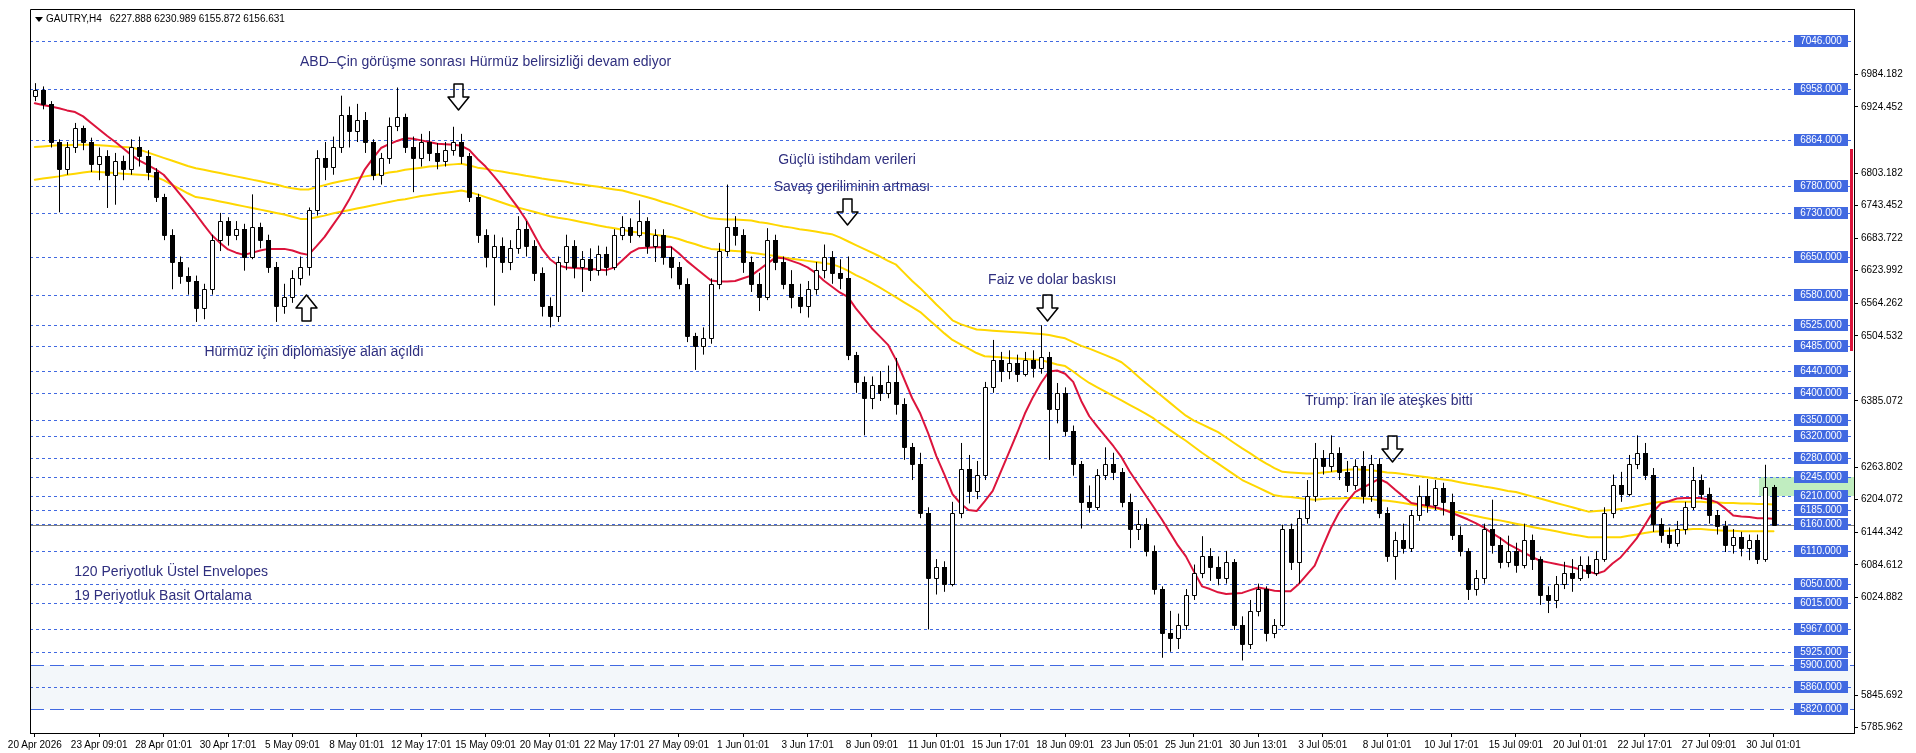 The image size is (1916, 753). Describe the element at coordinates (1774, 744) in the screenshot. I see `x-tick-label: 30 Jul 01:01` at that location.